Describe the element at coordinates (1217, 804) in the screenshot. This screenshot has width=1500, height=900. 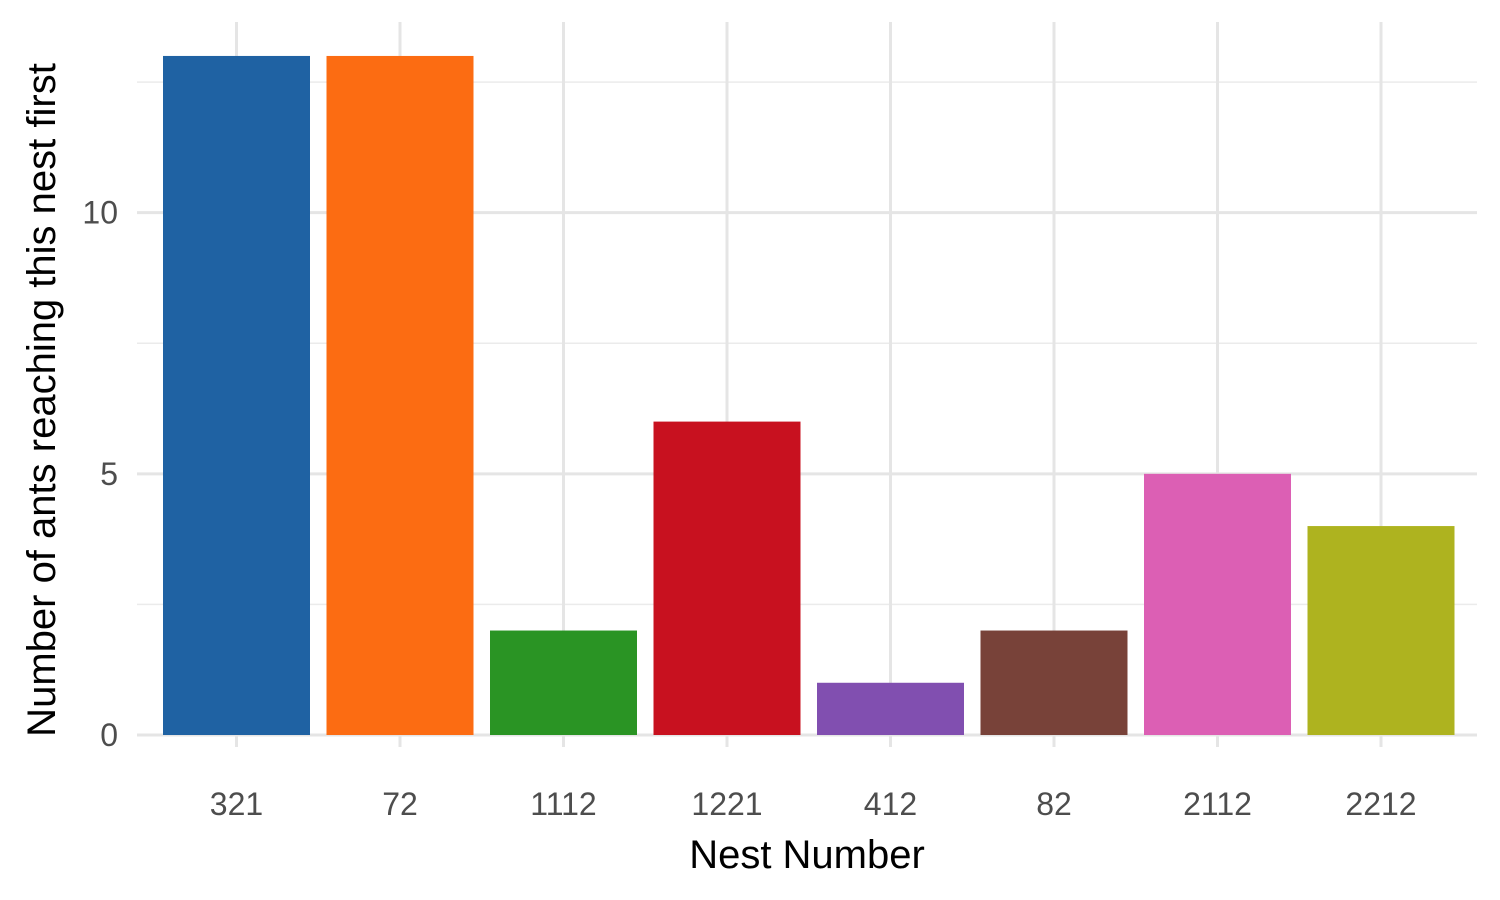
I see `x-tick-label: 2112` at that location.